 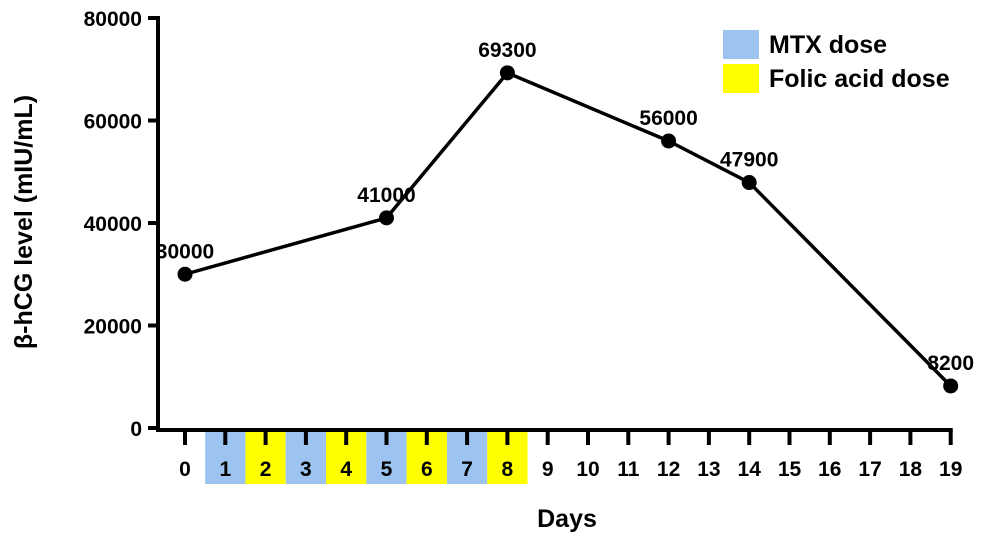 I want to click on y-tick-label-80000: 80000, so click(x=113, y=19).